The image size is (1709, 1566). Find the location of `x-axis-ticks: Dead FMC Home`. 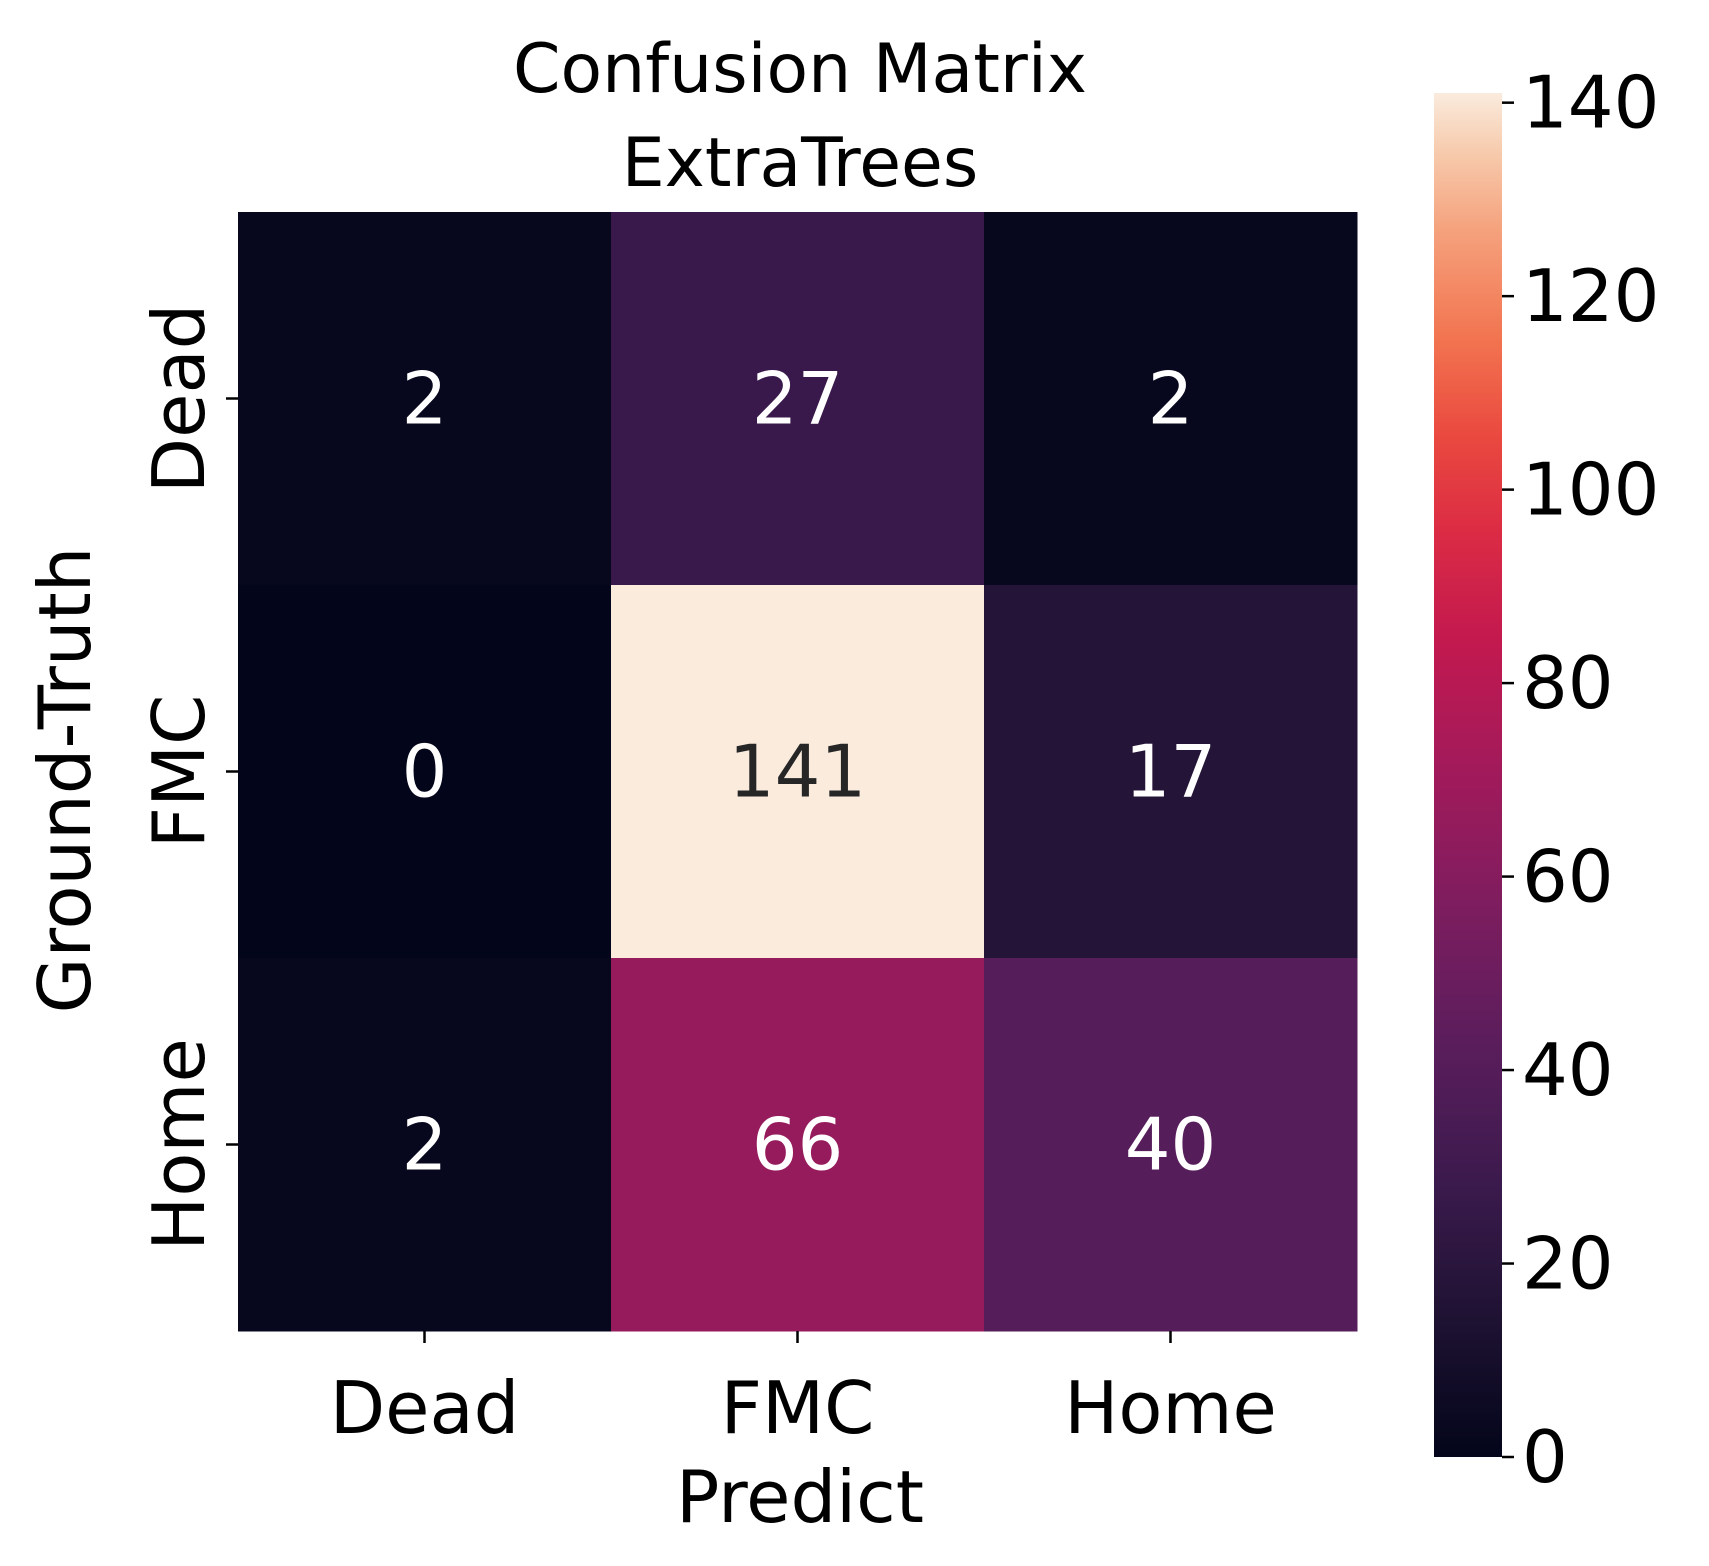

x-axis-ticks: Dead FMC Home is located at coordinates (803, 1390).